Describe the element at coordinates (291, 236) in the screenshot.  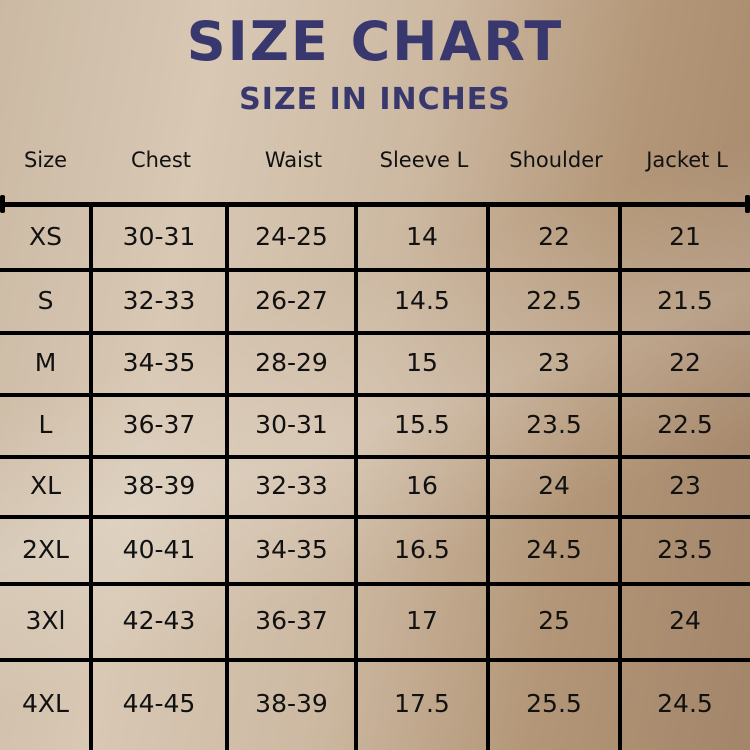
I see `table-cell: 24-25` at that location.